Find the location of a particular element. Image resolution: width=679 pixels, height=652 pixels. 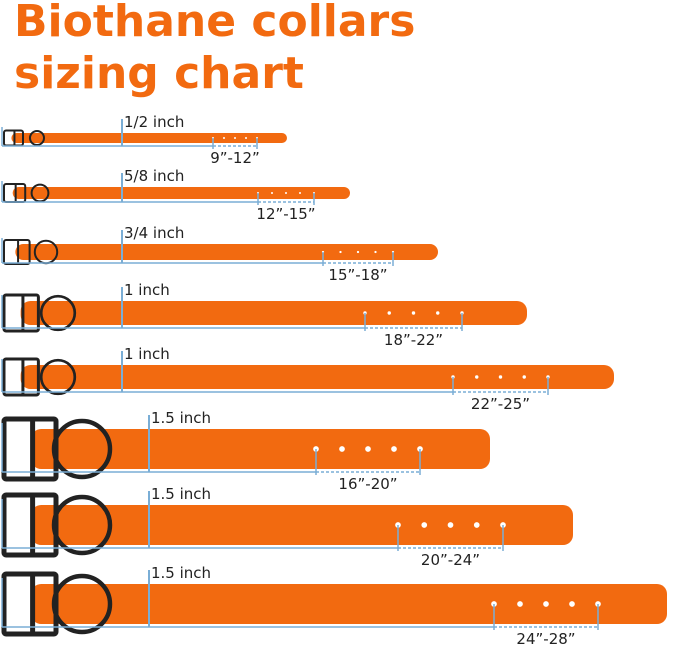

size-label: 9”-12” is located at coordinates (235, 158).